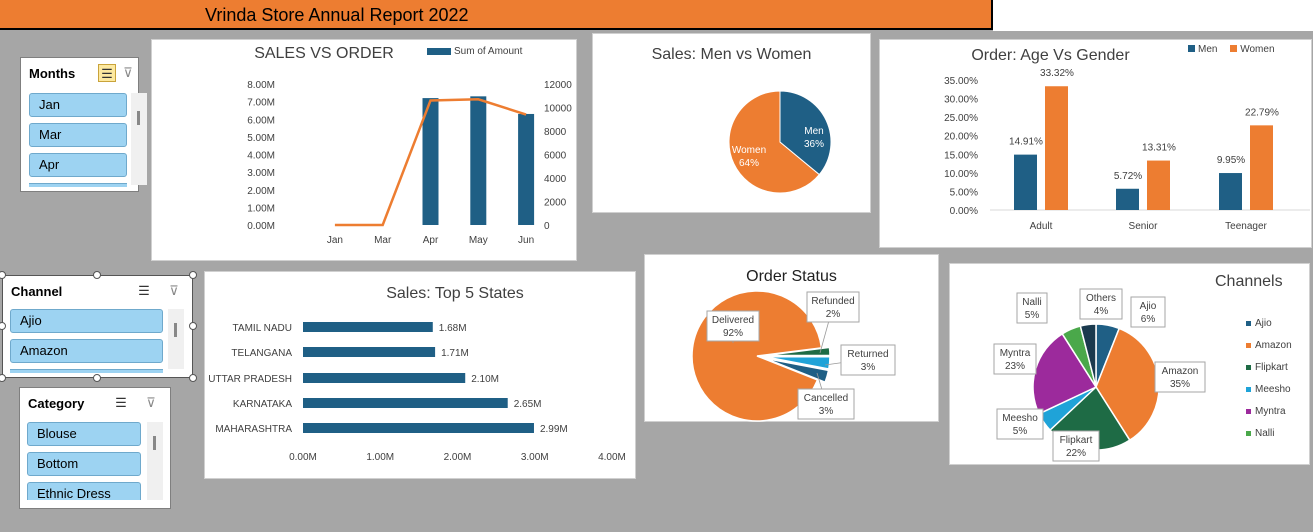 Image resolution: width=1313 pixels, height=532 pixels. Describe the element at coordinates (86, 321) in the screenshot. I see `slicer-item: Ajio` at that location.